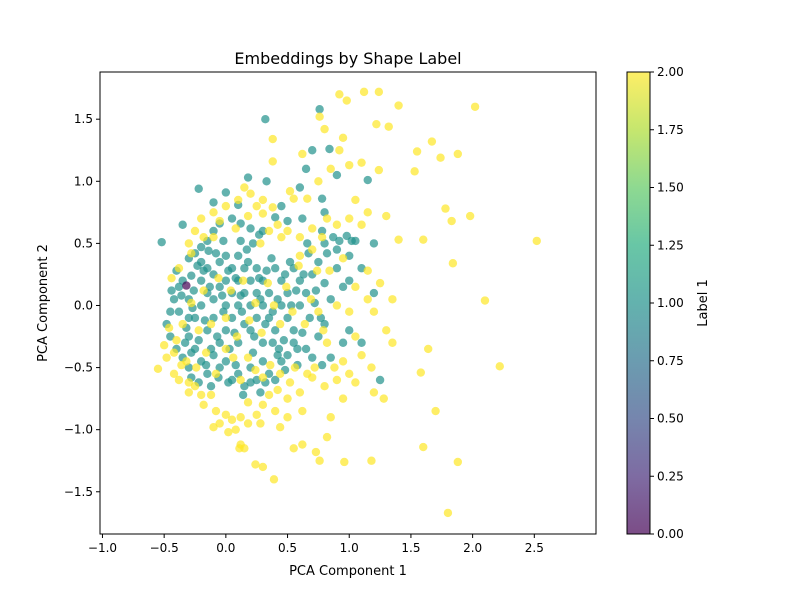 The width and height of the screenshot is (800, 600). Describe the element at coordinates (670, 130) in the screenshot. I see `colorbar-tick-label: 1.75` at that location.